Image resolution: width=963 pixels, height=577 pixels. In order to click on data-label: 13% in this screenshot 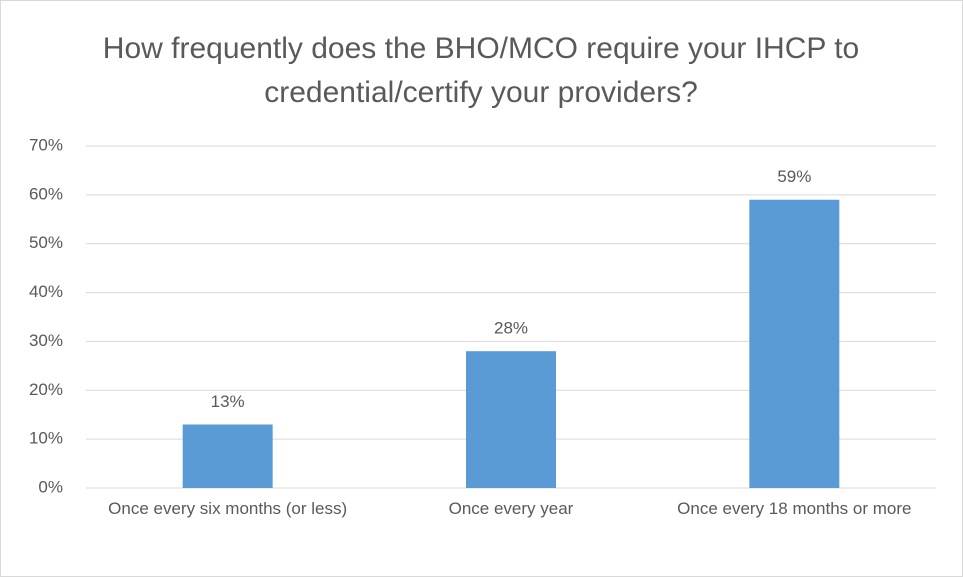, I will do `click(228, 401)`.